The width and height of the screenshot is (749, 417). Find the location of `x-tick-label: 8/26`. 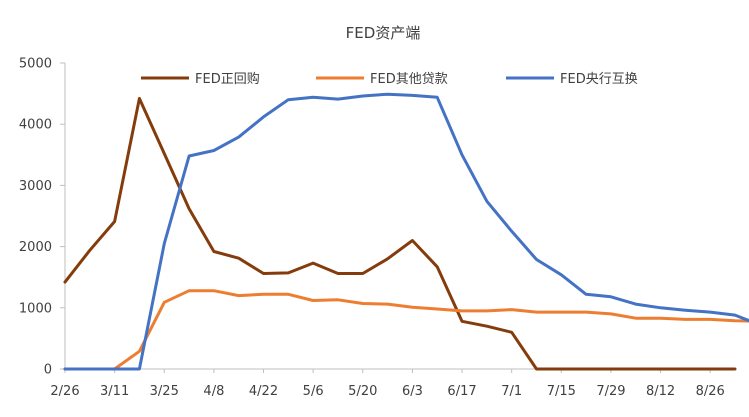

x-tick-label: 8/26 is located at coordinates (710, 391).